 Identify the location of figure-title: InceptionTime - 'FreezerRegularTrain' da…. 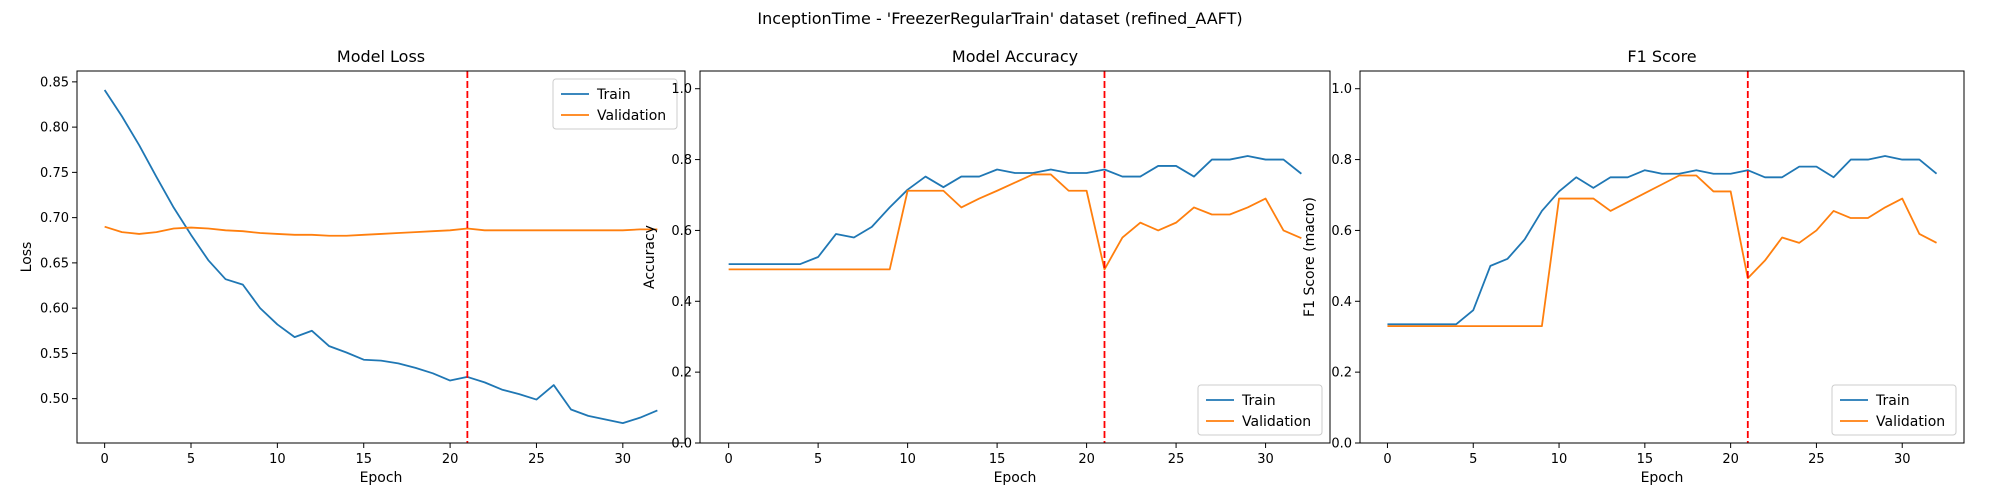
(999, 19).